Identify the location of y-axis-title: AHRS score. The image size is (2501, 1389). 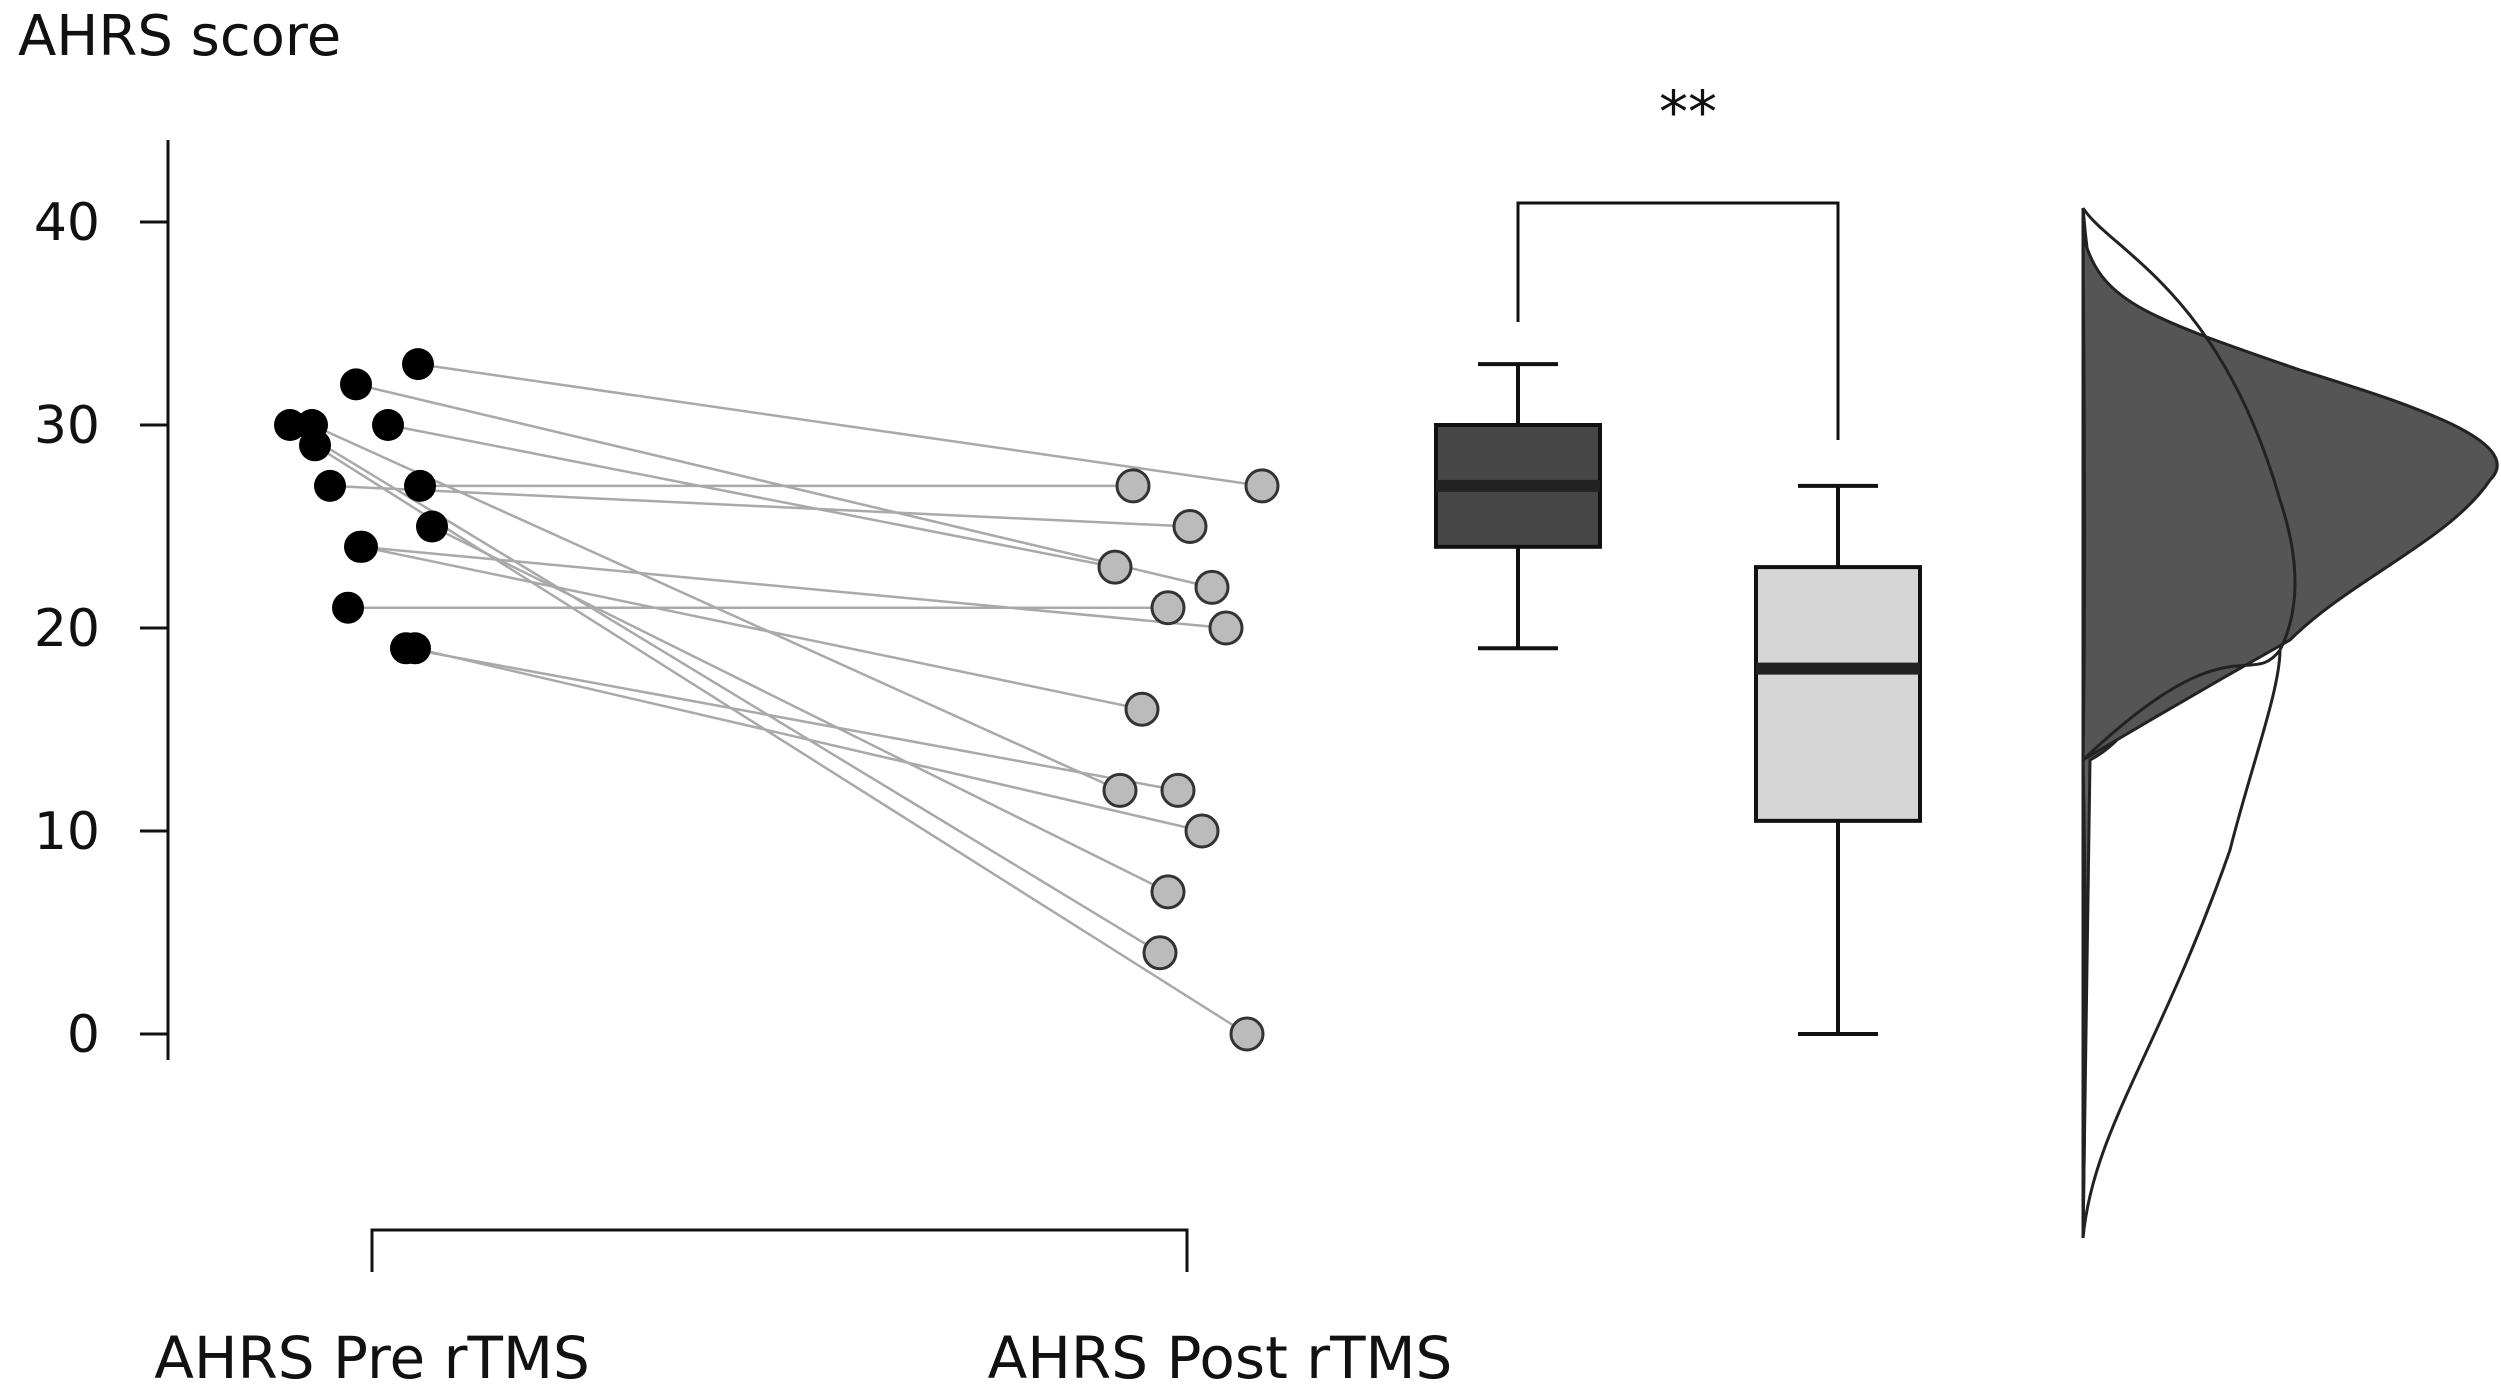
(179, 36).